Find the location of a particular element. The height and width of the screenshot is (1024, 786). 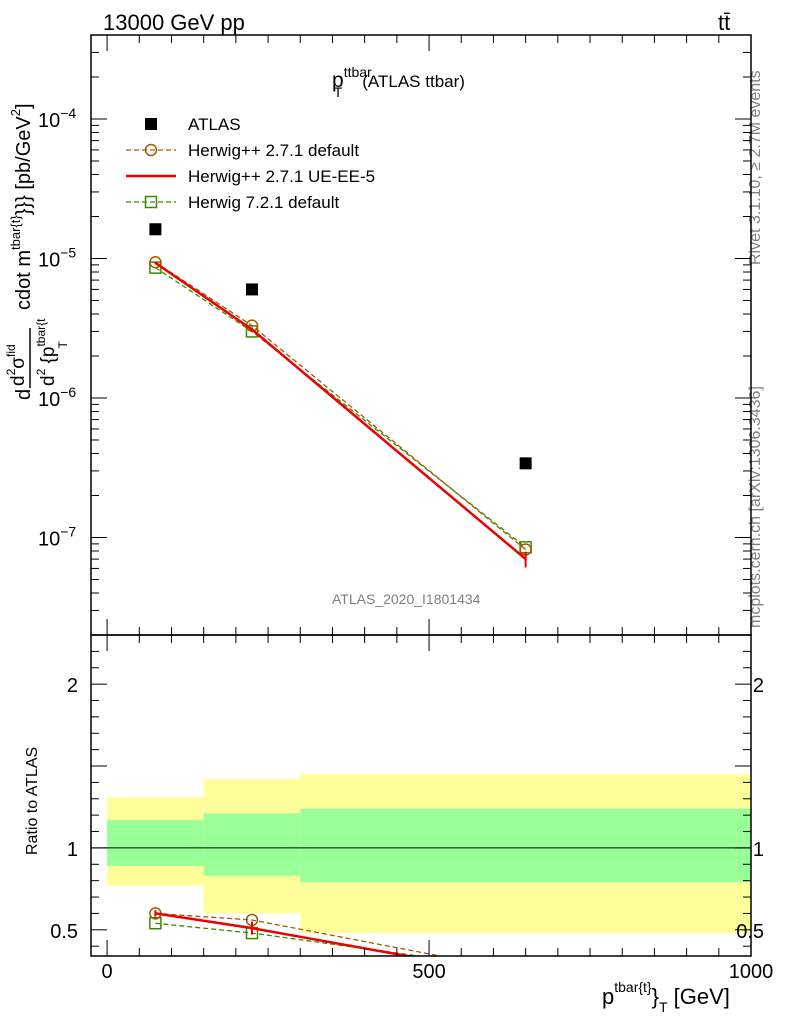

legend-label-0: ATLAS is located at coordinates (214, 124).